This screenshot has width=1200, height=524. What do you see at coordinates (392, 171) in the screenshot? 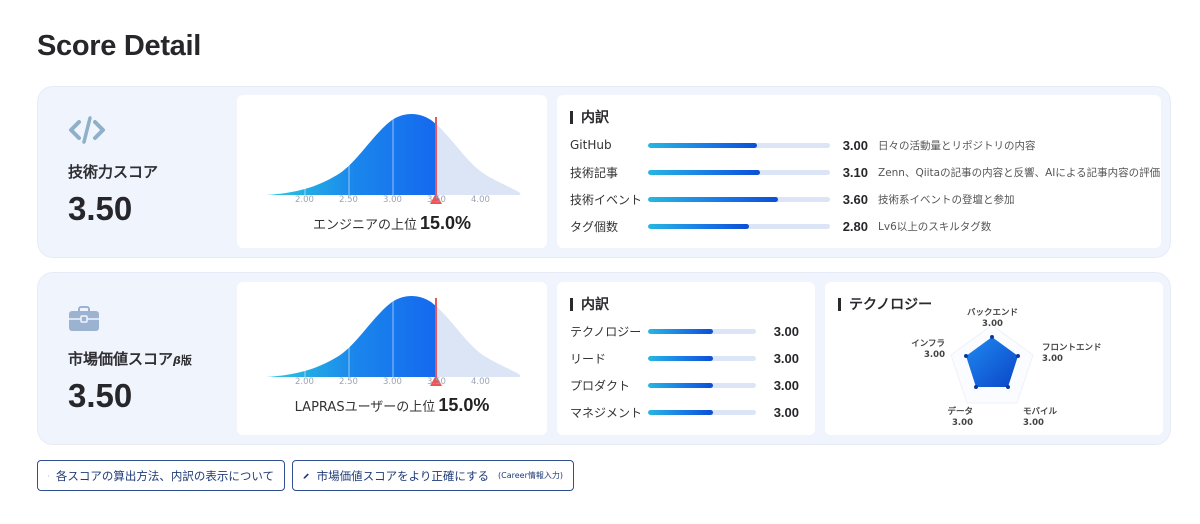
I see `tech-distribution-panel: 2.00 2.50 3.00 3.50 4.00 エンジニアの上位 15.0%` at bounding box center [392, 171].